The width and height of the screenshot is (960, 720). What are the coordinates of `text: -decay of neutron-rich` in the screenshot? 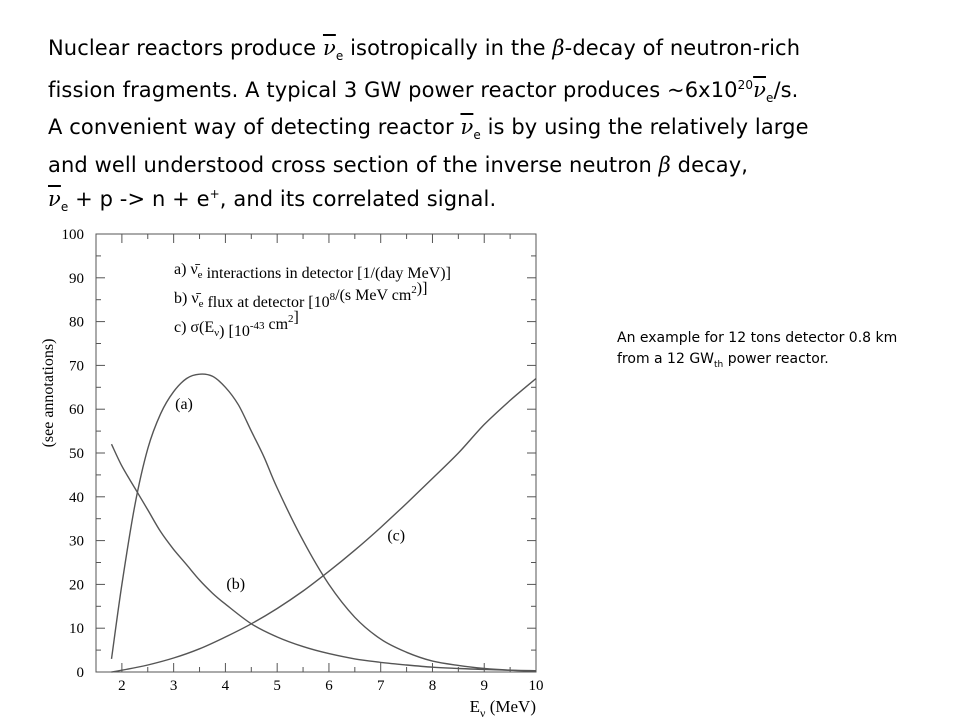 It's located at (682, 48).